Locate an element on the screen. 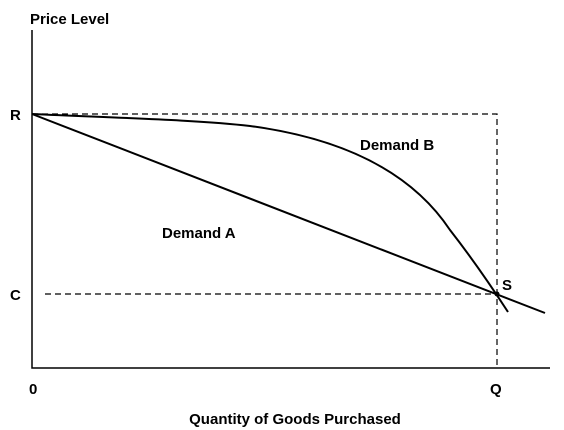  x-axis-label: Quantity of Goods Purchased is located at coordinates (295, 419).